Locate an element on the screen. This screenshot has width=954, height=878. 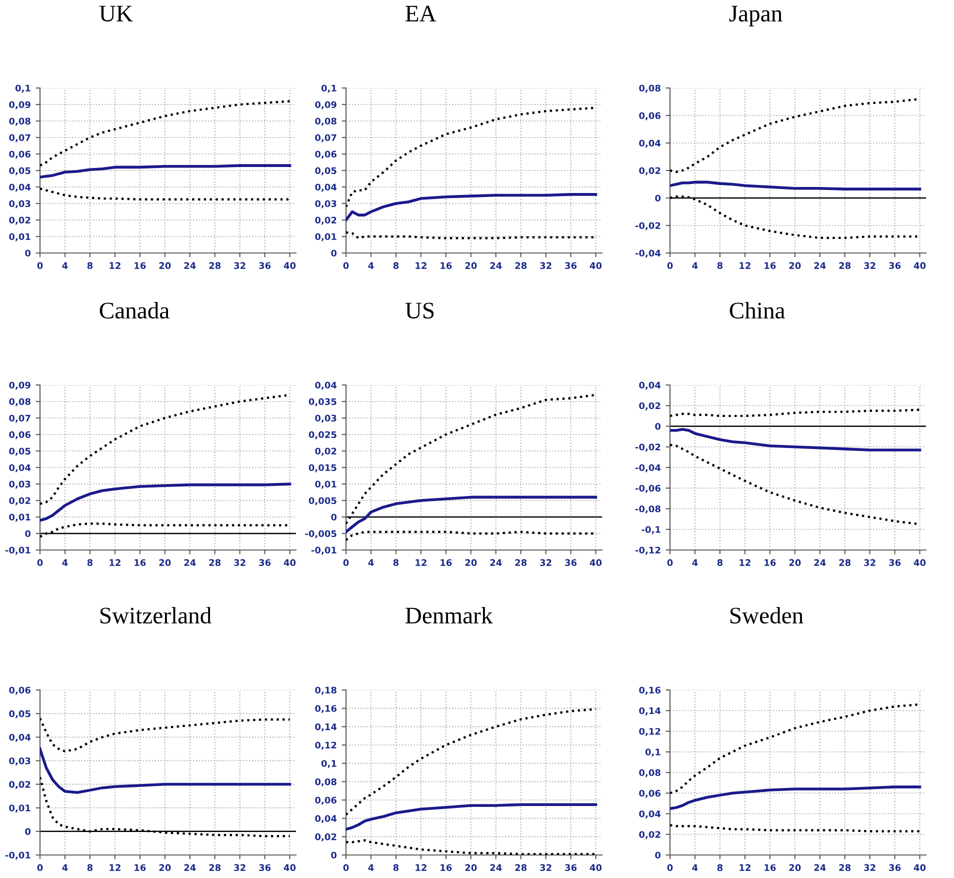
y-tick-label: 0,07 is located at coordinates (19, 418).